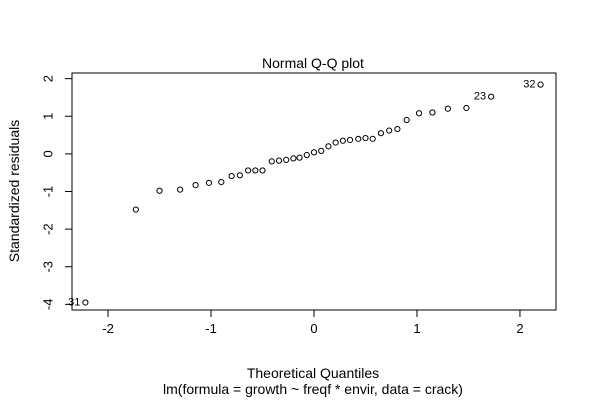 This screenshot has height=400, width=593. Describe the element at coordinates (313, 373) in the screenshot. I see `x-axis-label: Theoretical Quantiles` at that location.